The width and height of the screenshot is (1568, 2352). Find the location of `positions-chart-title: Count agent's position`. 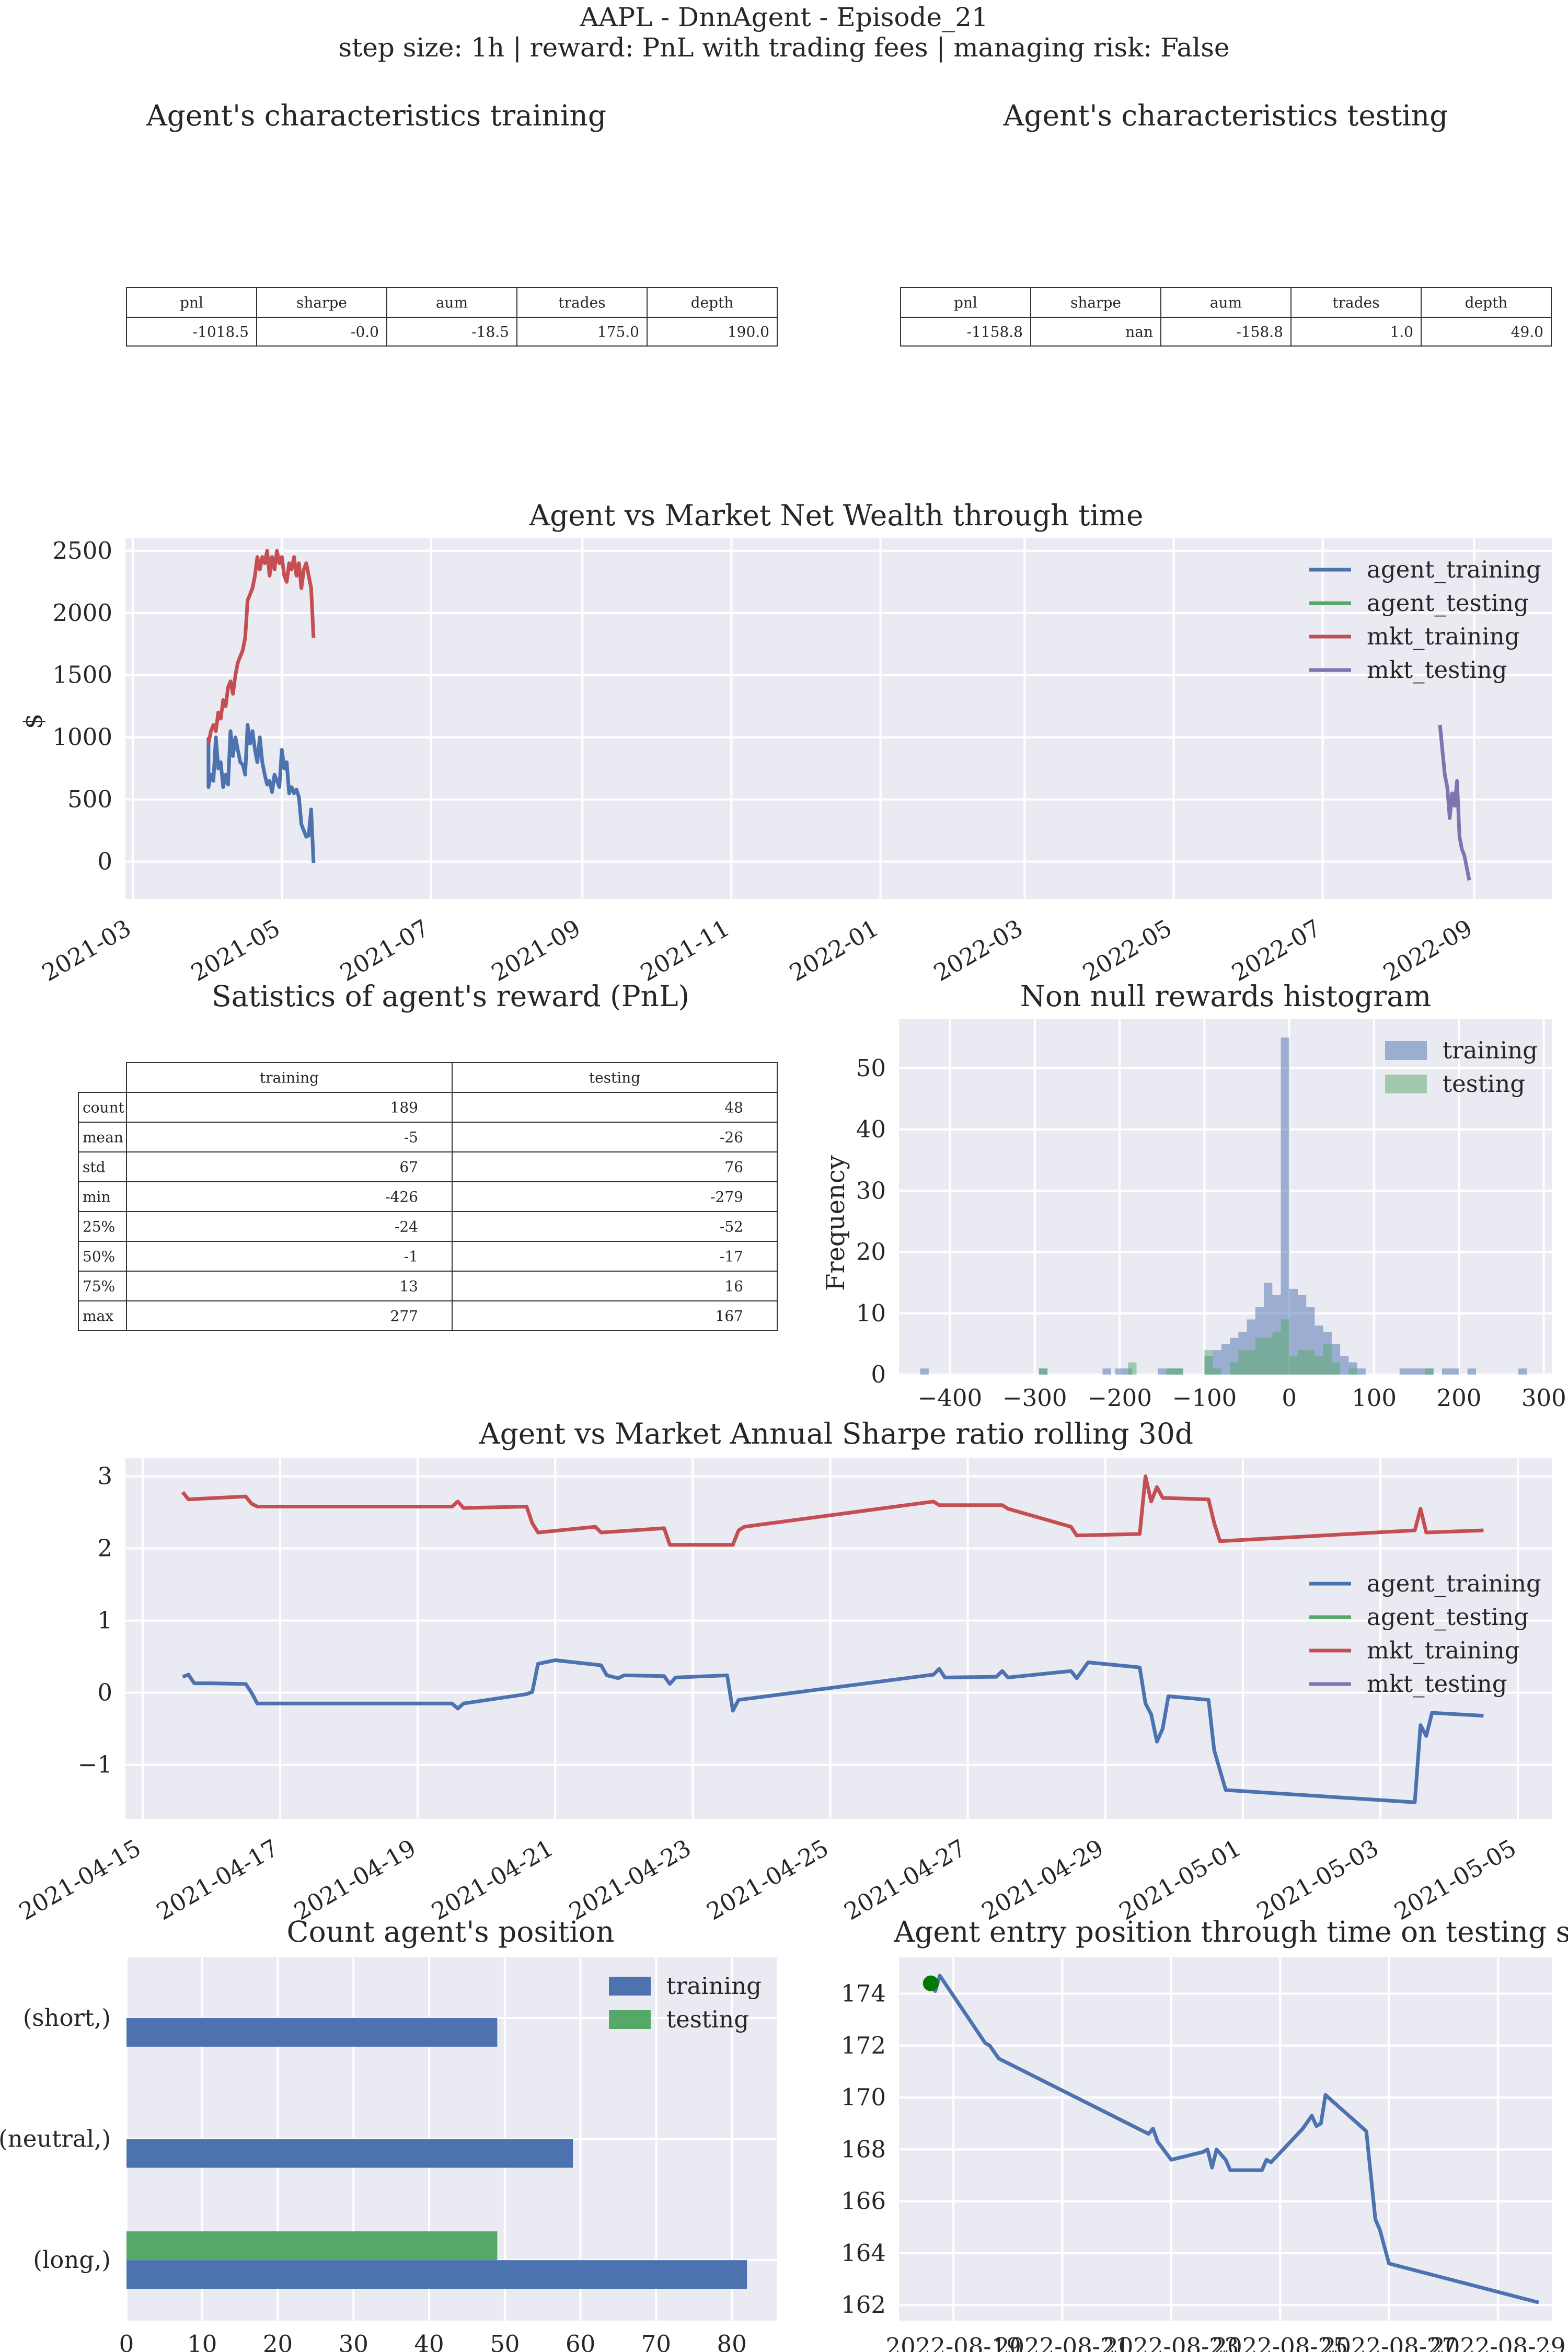

positions-chart-title: Count agent's position is located at coordinates (451, 1932).